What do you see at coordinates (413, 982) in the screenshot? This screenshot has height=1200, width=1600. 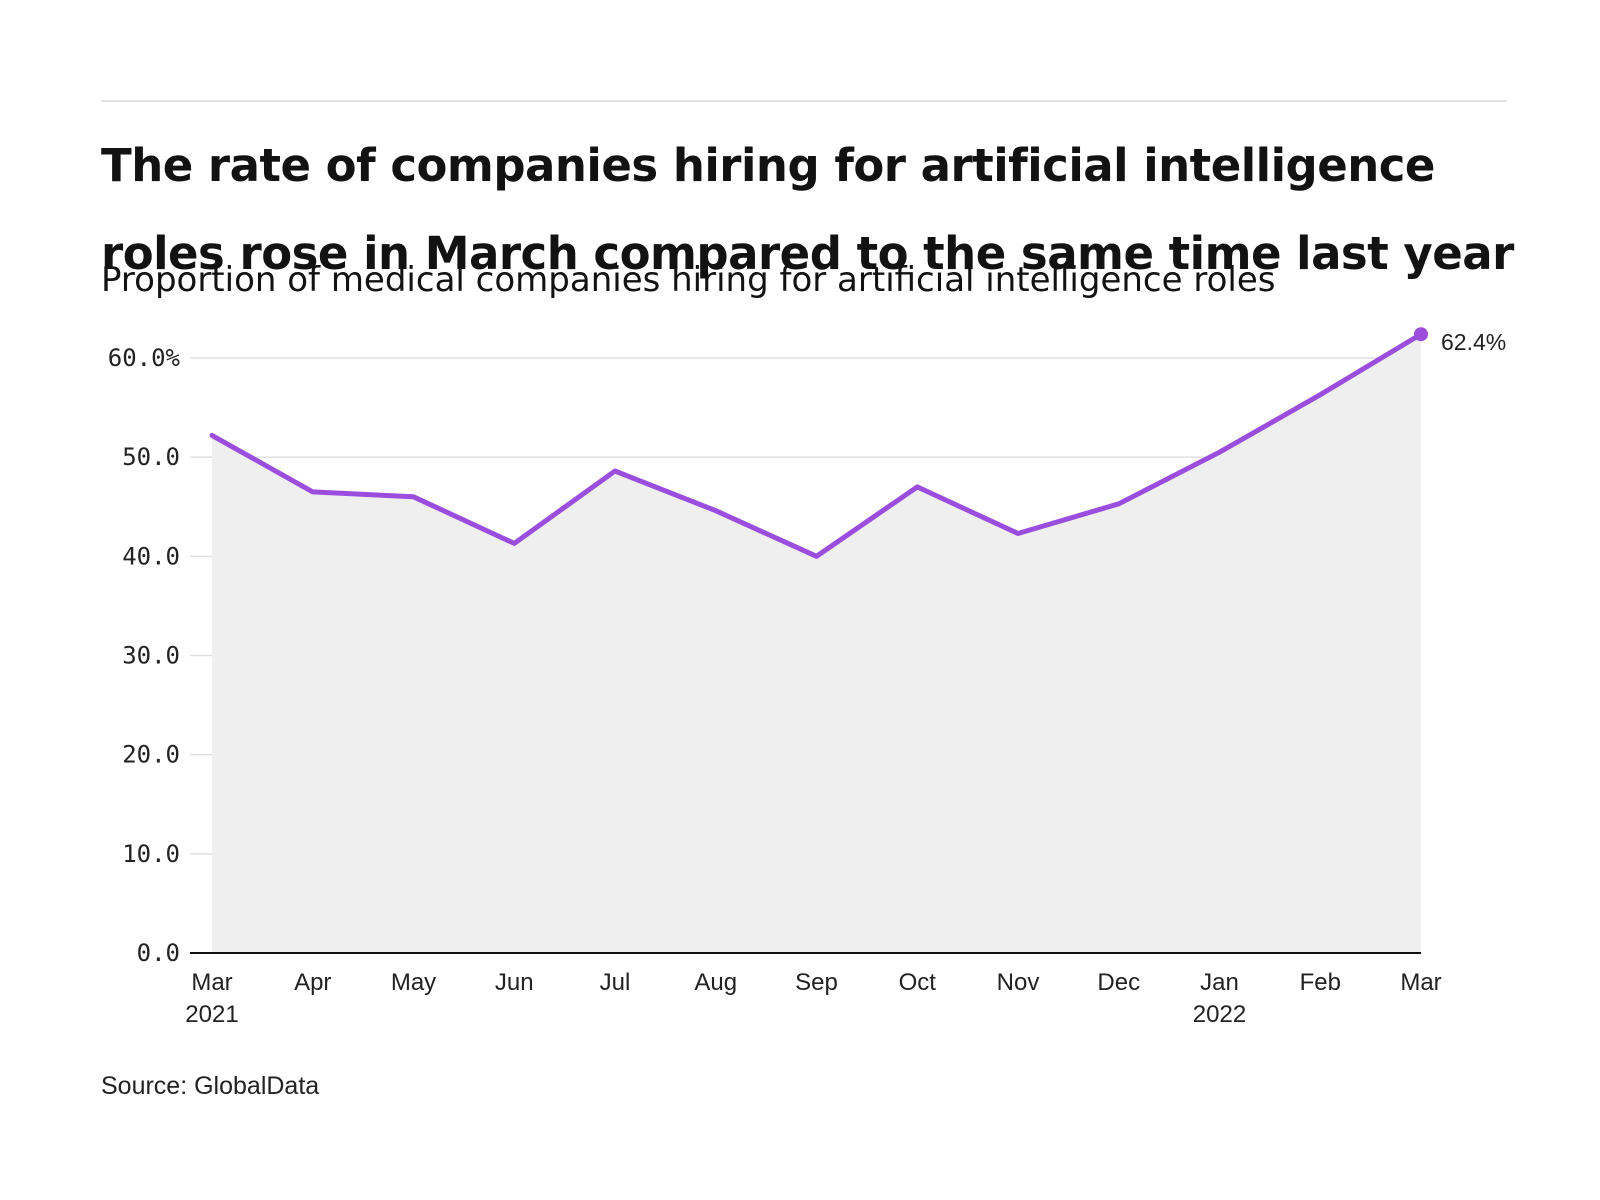 I see `x-tick-label: May` at bounding box center [413, 982].